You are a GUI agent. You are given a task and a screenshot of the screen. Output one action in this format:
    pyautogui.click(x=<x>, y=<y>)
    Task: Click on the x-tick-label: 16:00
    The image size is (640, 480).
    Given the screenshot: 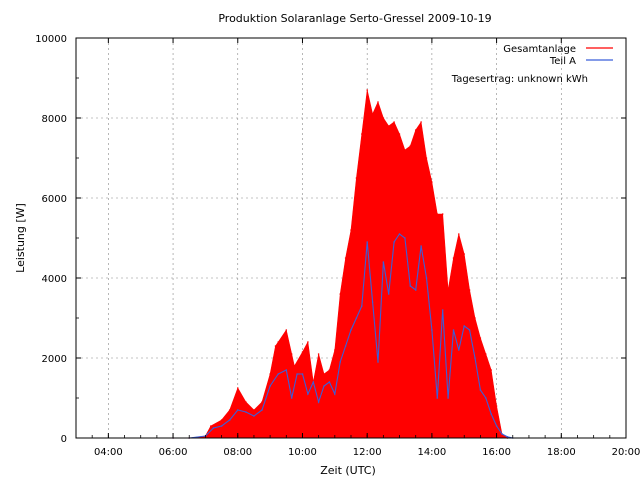 What is the action you would take?
    pyautogui.click(x=496, y=452)
    